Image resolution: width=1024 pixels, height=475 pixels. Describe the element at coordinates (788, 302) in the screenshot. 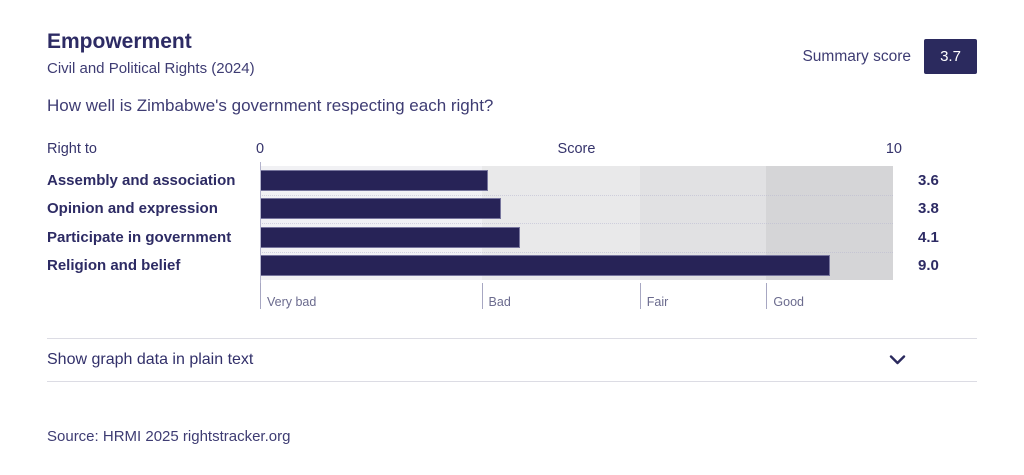

I see `scale-label: Good` at that location.